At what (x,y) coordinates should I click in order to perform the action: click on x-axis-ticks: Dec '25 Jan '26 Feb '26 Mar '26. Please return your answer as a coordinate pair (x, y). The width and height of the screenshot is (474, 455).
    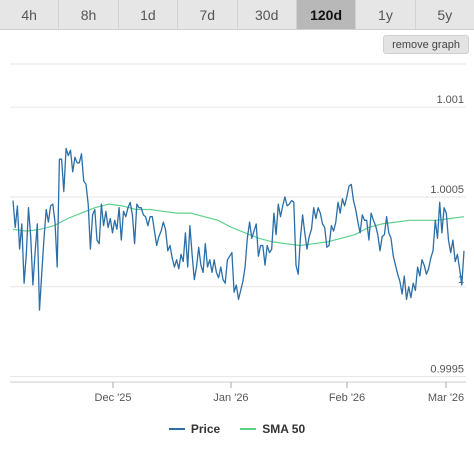
    Looking at the image, I should click on (279, 393).